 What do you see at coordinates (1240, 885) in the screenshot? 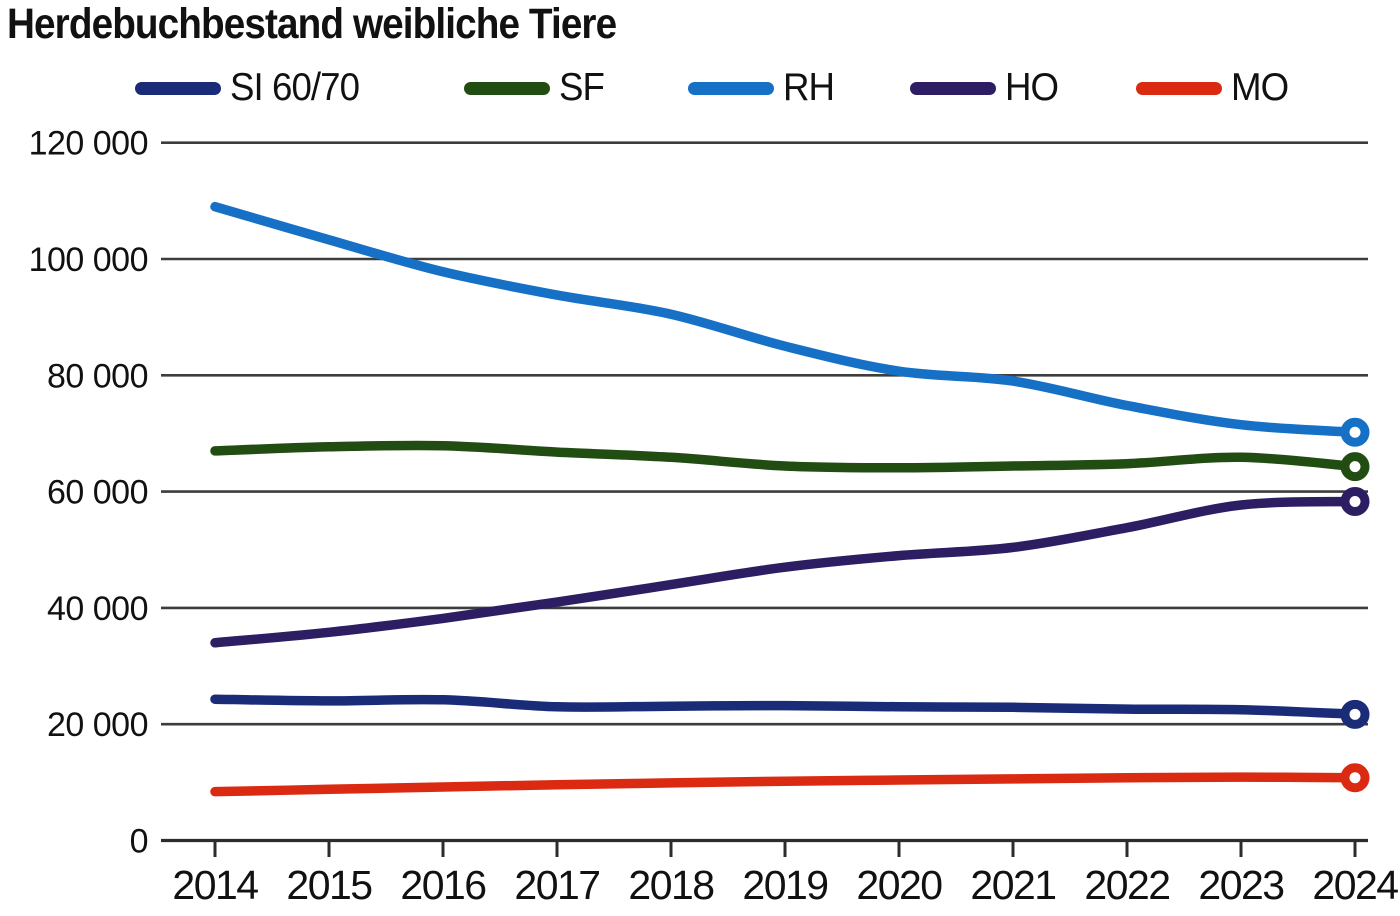
I see `x-axis-label: 2023` at bounding box center [1240, 885].